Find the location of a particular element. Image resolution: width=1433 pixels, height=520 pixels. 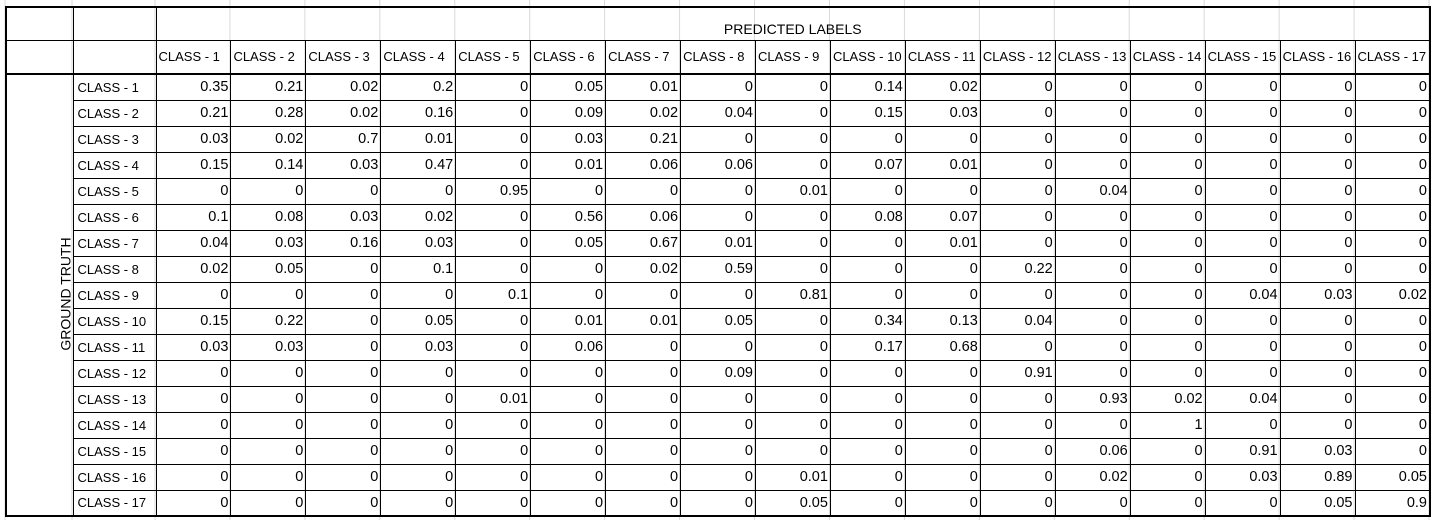

row-label: CLASS - 10 is located at coordinates (114, 321).